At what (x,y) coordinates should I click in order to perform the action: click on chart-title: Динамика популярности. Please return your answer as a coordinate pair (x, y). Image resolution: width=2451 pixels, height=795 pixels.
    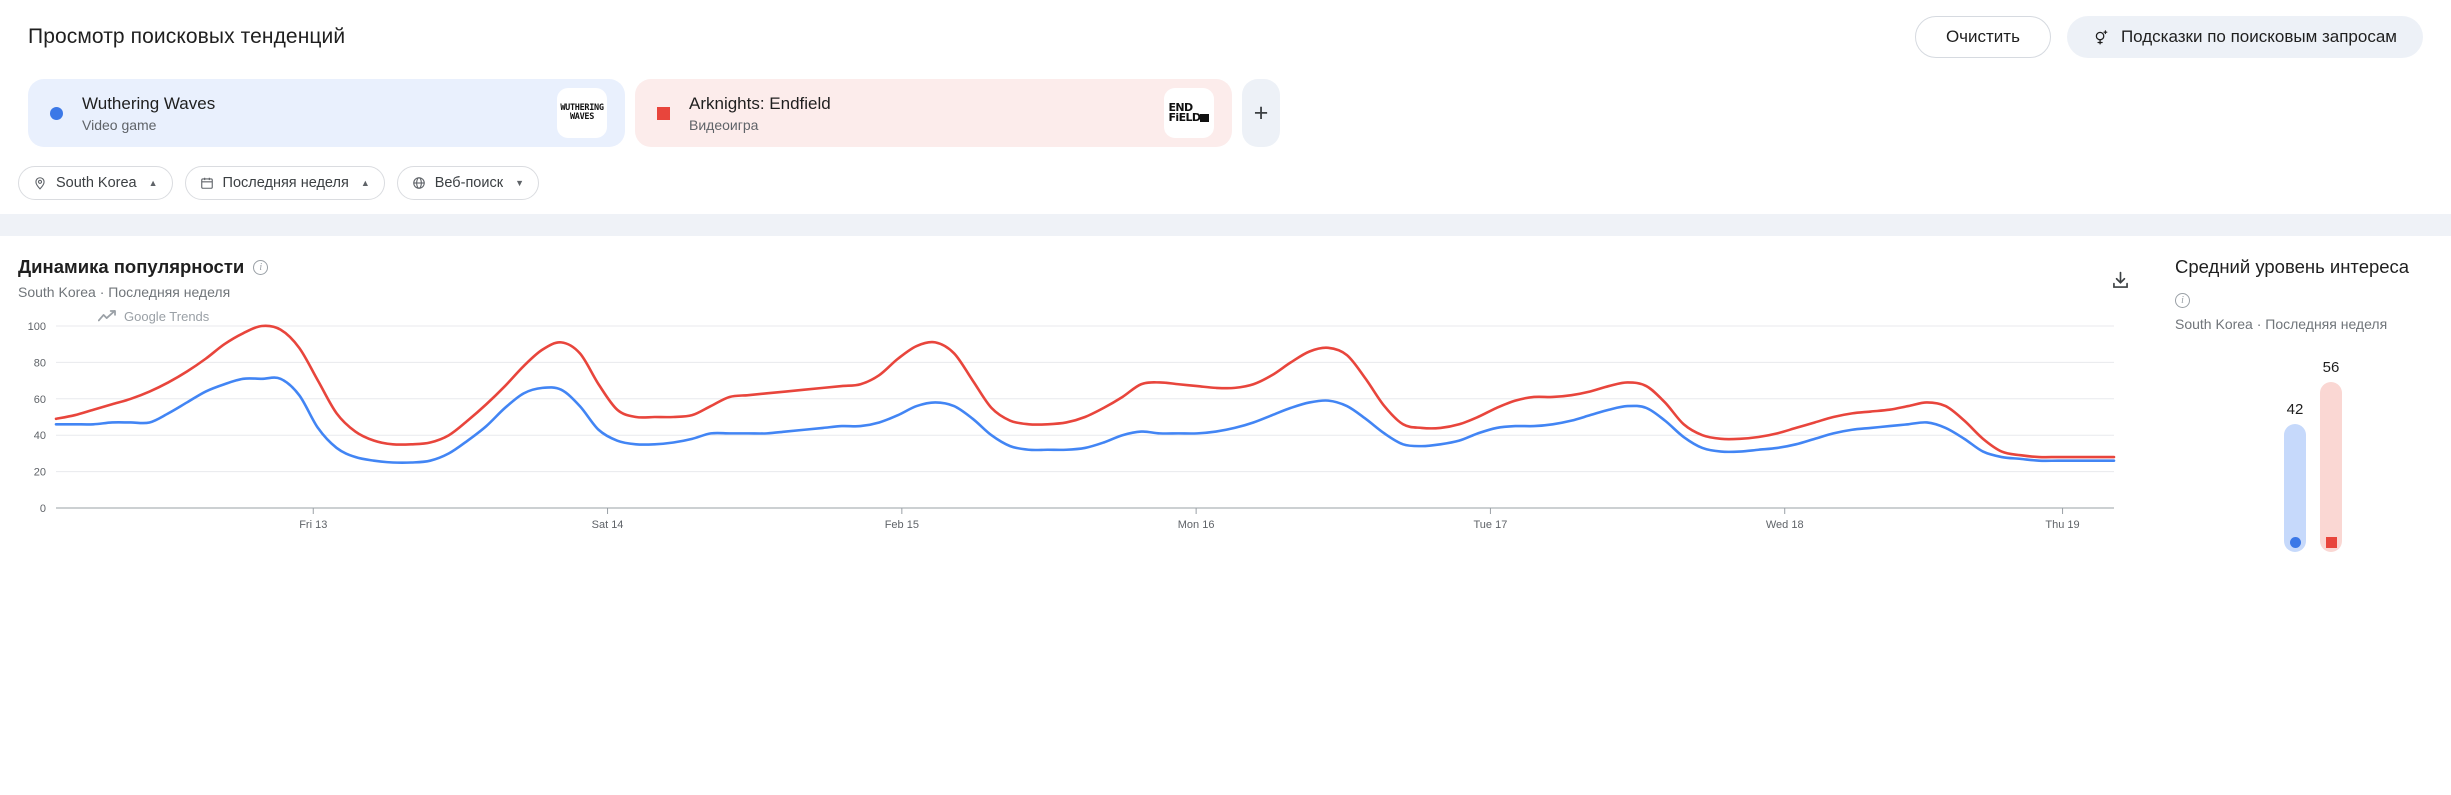
    Looking at the image, I should click on (131, 266).